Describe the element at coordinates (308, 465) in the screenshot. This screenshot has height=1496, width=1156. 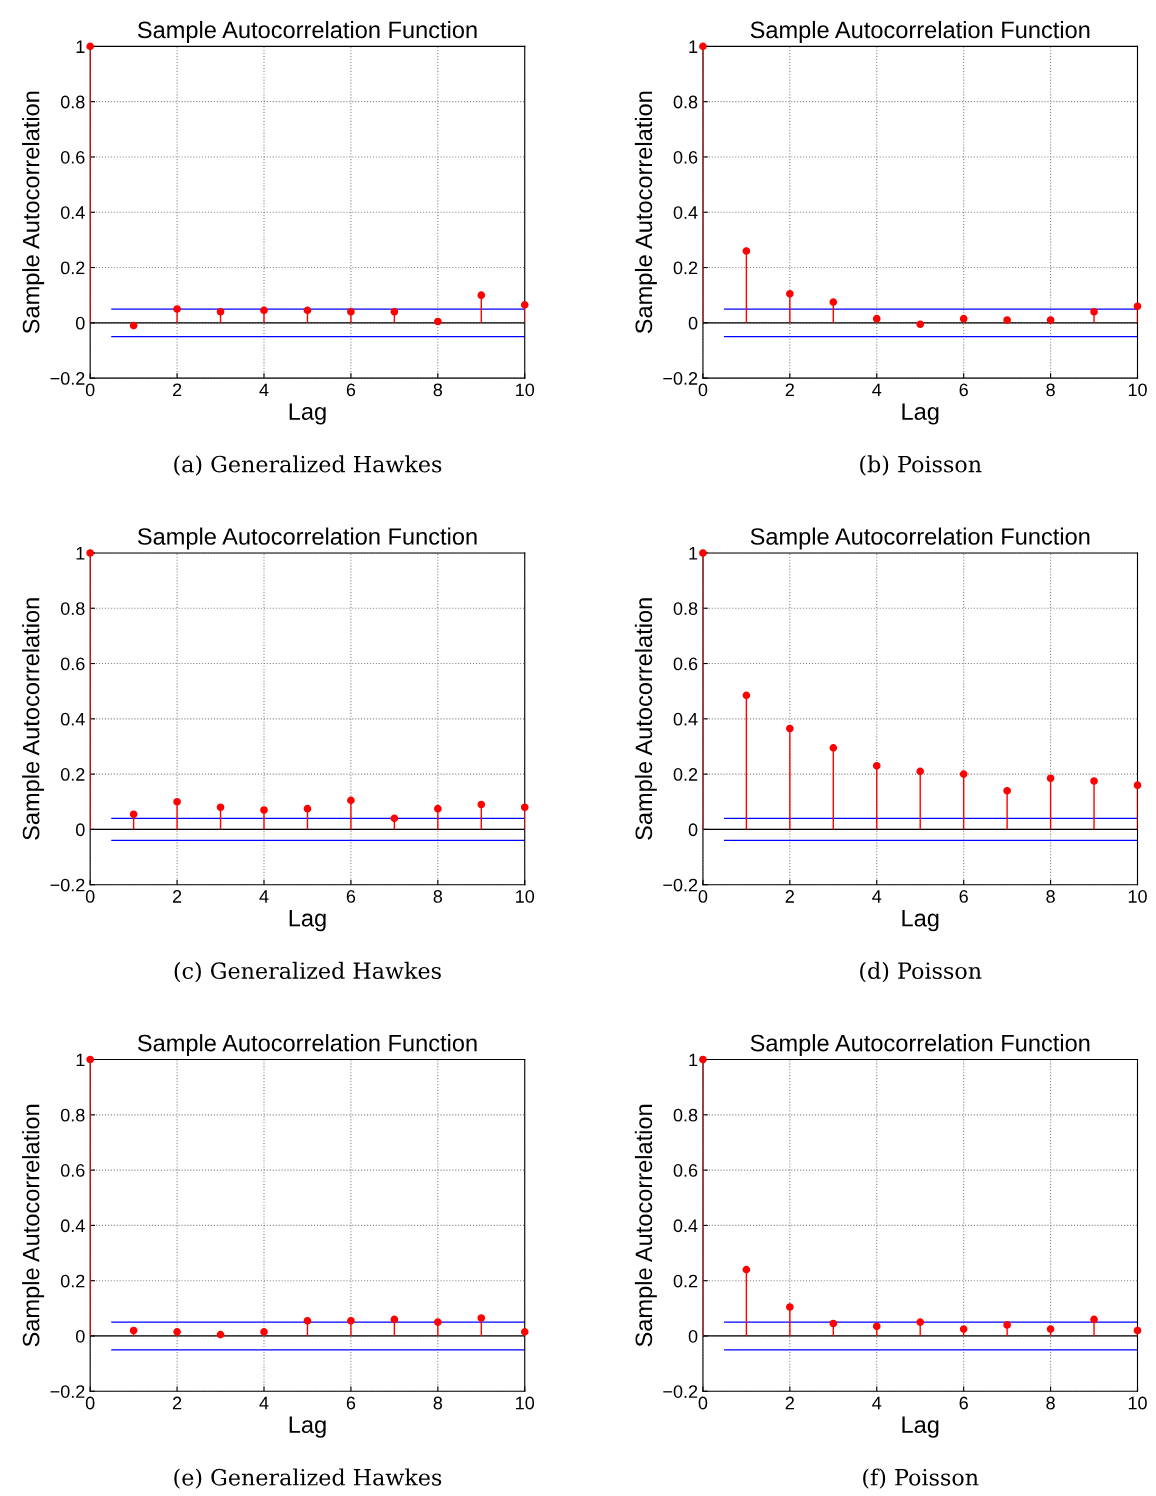
I see `text: (a) Generalized Hawkes` at that location.